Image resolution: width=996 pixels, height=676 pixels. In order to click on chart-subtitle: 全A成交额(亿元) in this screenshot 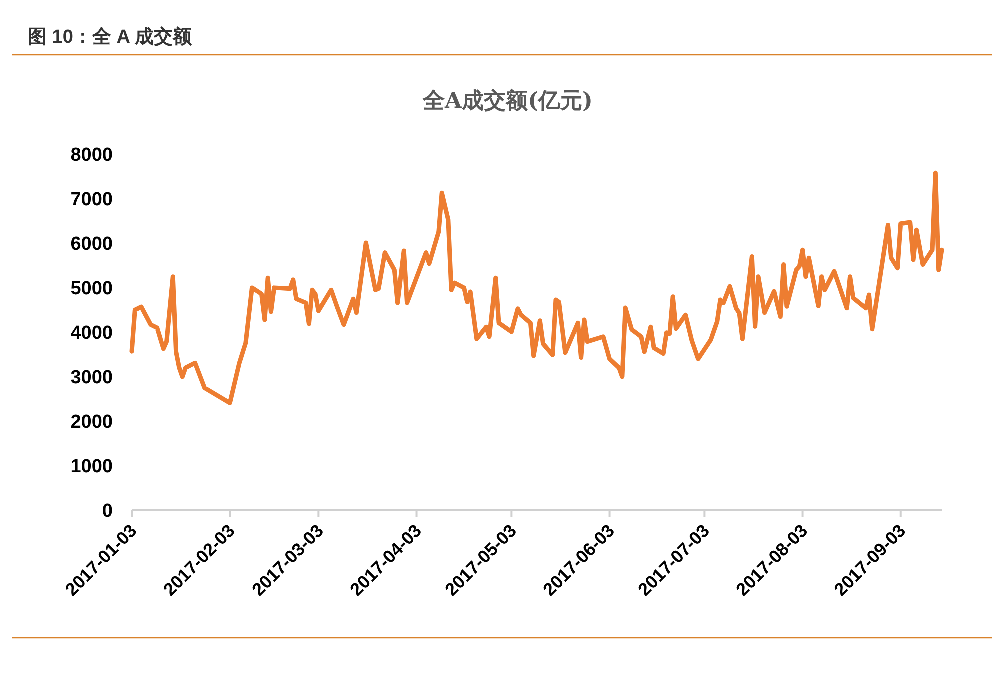, I will do `click(507, 101)`.